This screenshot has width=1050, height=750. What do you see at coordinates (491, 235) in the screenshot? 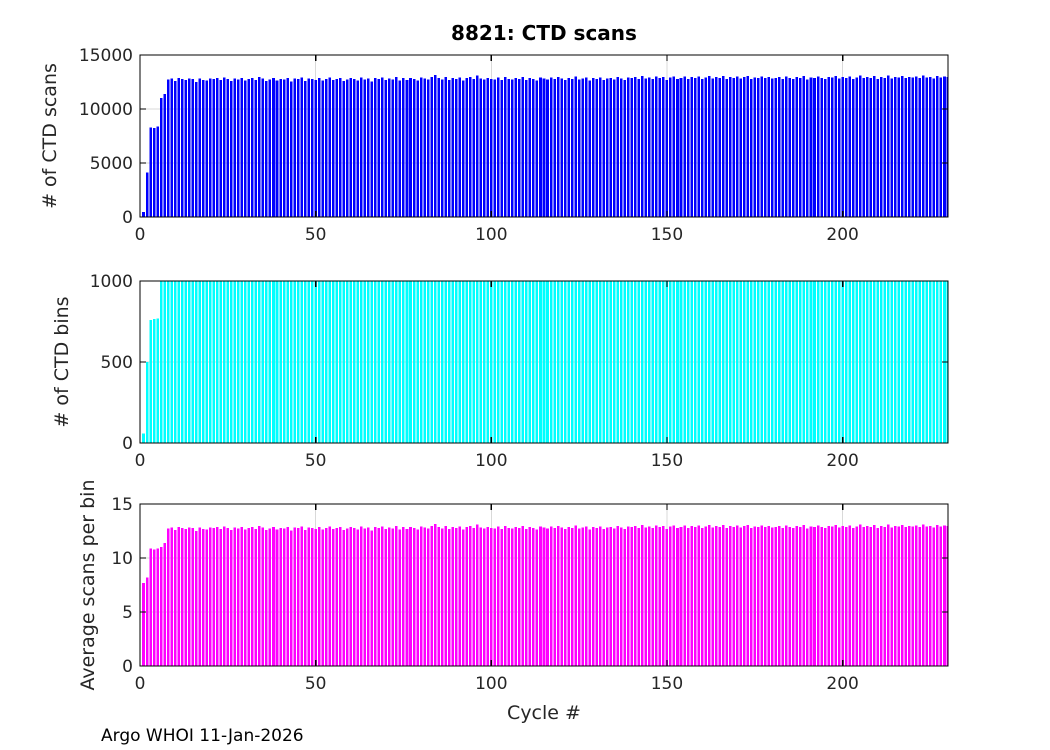
I see `x-tick-label: 100` at bounding box center [491, 235].